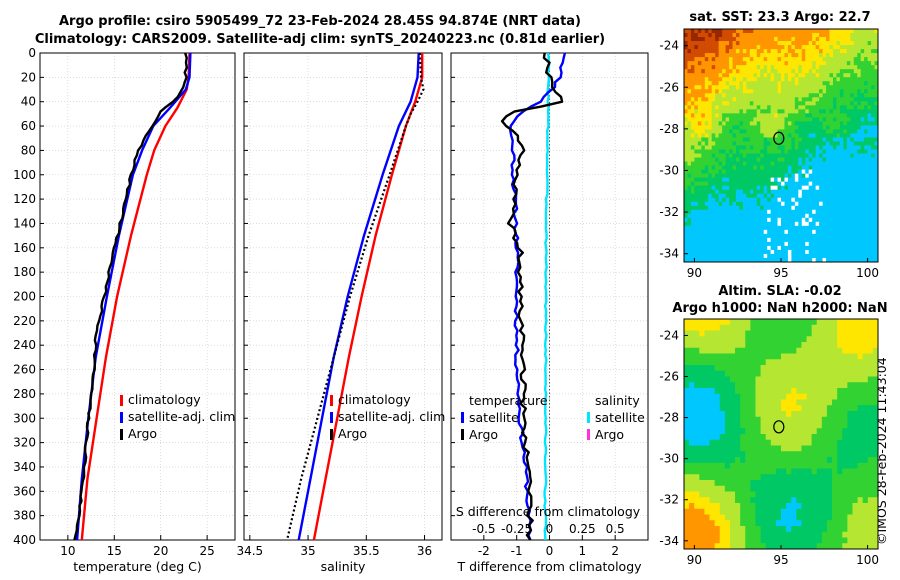 The image size is (900, 580). What do you see at coordinates (617, 400) in the screenshot?
I see `legend-title-salinity: salinity` at bounding box center [617, 400].